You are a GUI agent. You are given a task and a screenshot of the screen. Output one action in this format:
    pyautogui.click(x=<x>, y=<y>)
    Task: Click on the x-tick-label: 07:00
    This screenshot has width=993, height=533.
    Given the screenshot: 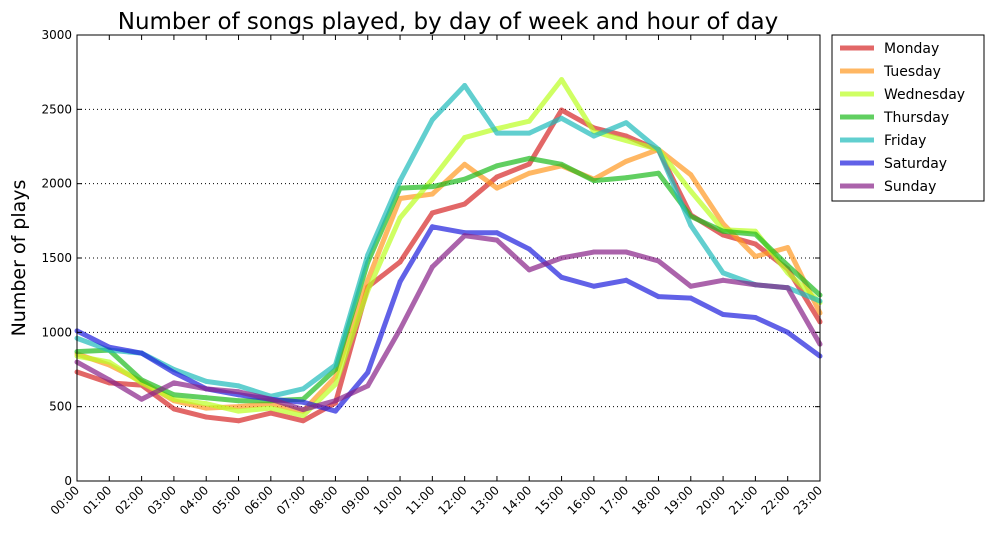 What is the action you would take?
    pyautogui.click(x=291, y=500)
    